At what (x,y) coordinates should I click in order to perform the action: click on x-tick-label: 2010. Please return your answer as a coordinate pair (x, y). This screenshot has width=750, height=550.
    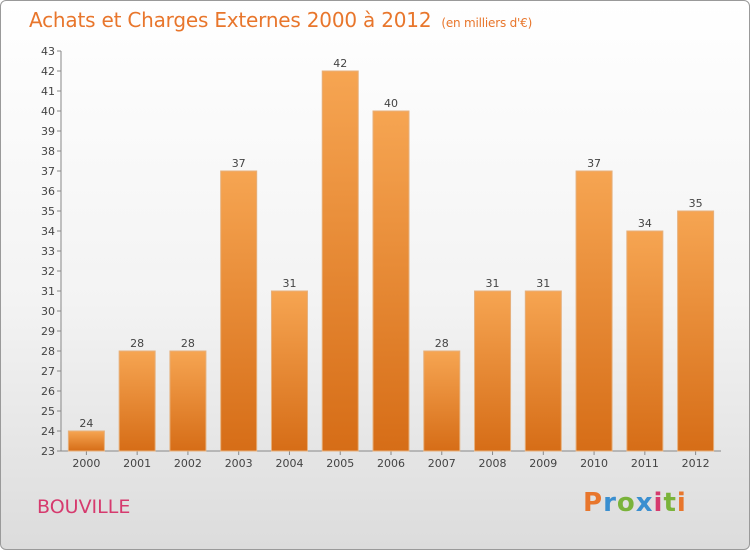
    Looking at the image, I should click on (594, 463).